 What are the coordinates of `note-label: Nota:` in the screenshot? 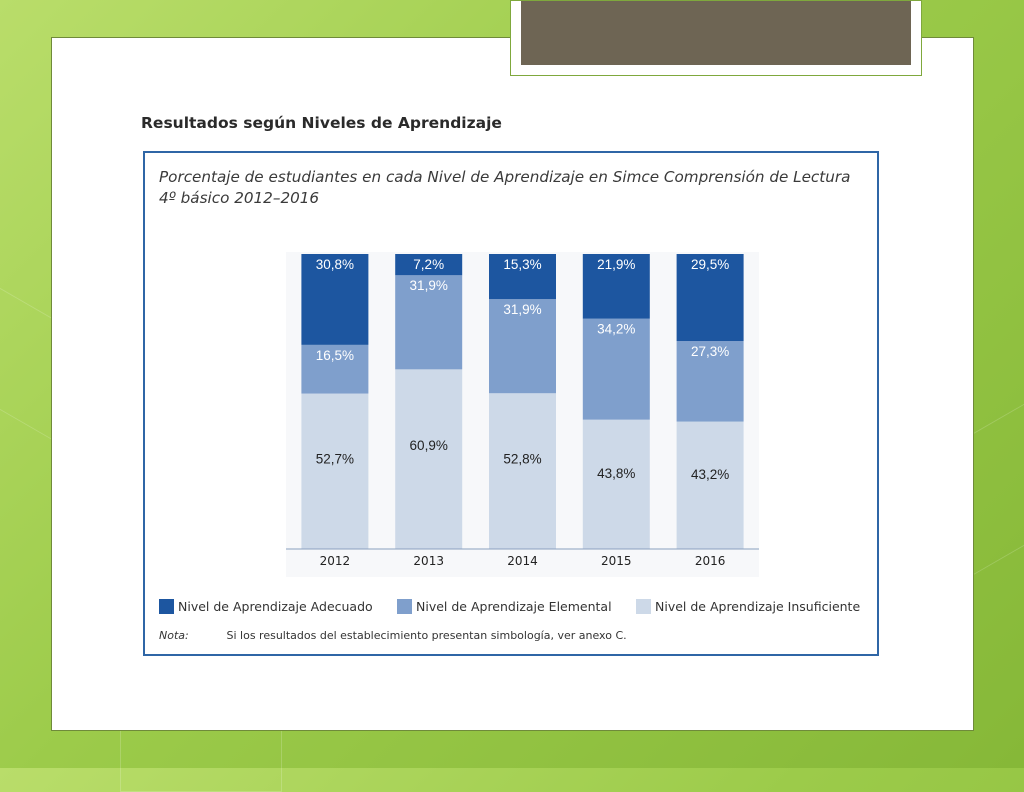 It's located at (174, 635).